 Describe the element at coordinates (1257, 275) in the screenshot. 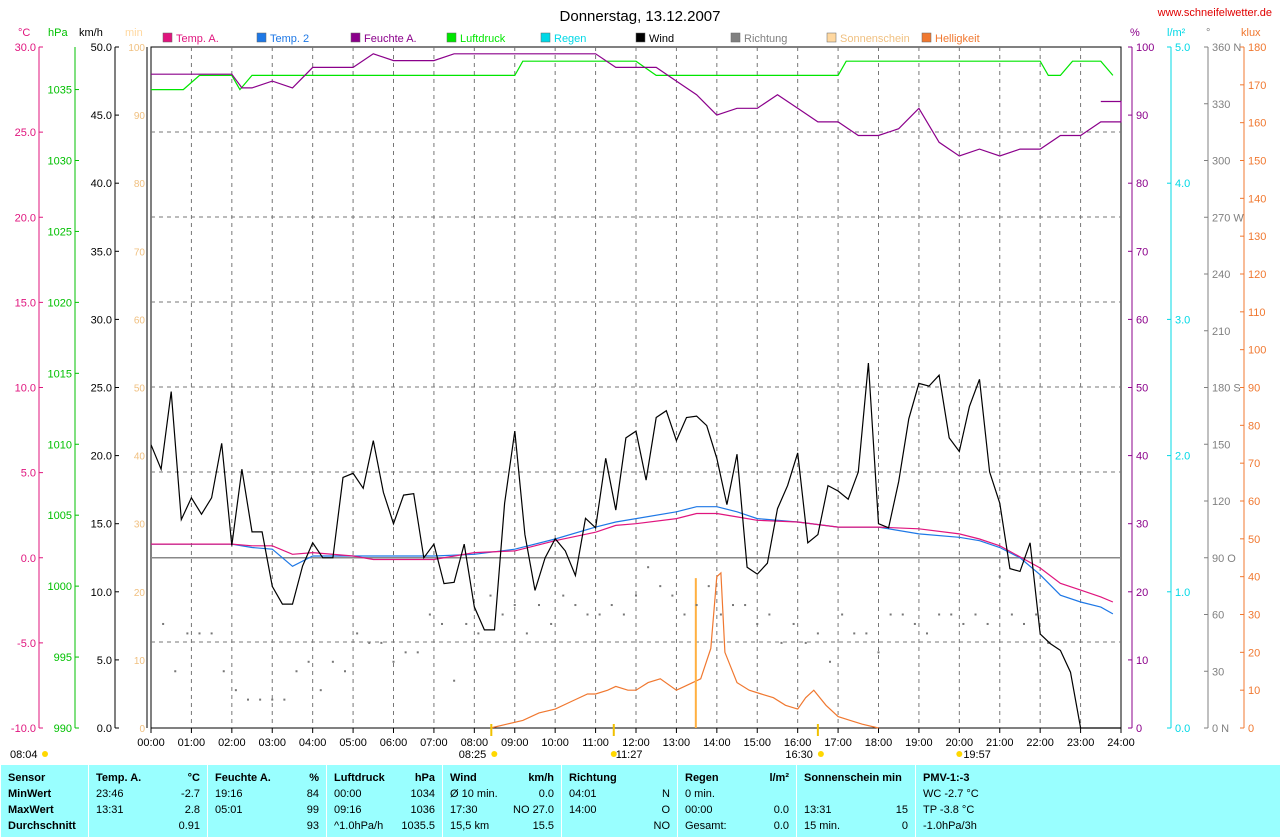

I see `lux-tick-label: 120` at that location.